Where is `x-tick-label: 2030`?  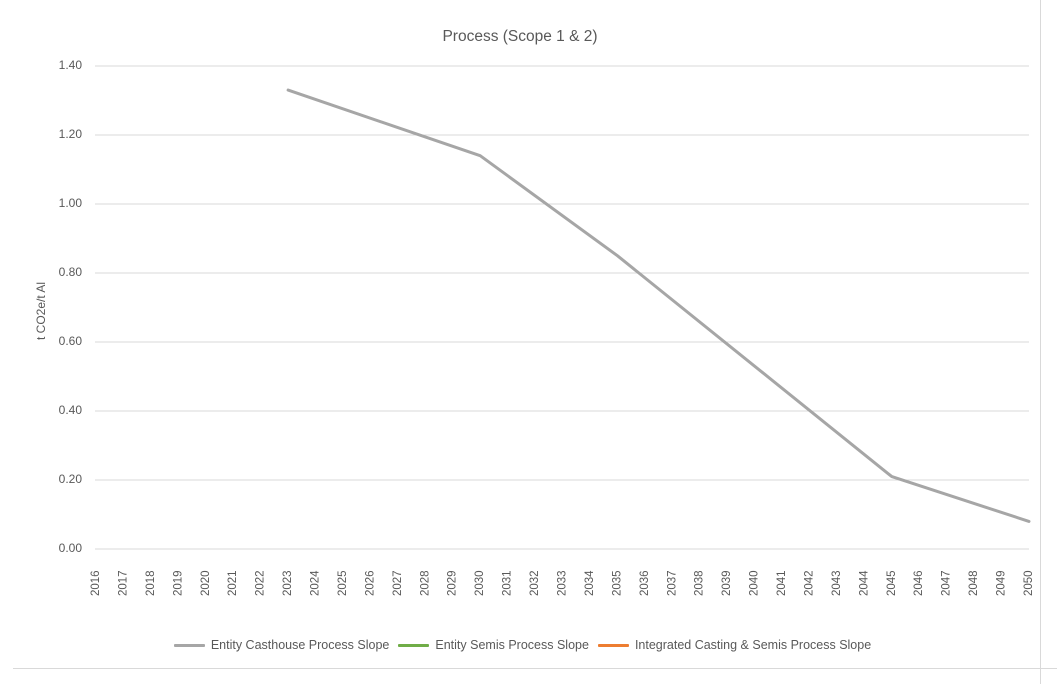
x-tick-label: 2030 is located at coordinates (480, 583).